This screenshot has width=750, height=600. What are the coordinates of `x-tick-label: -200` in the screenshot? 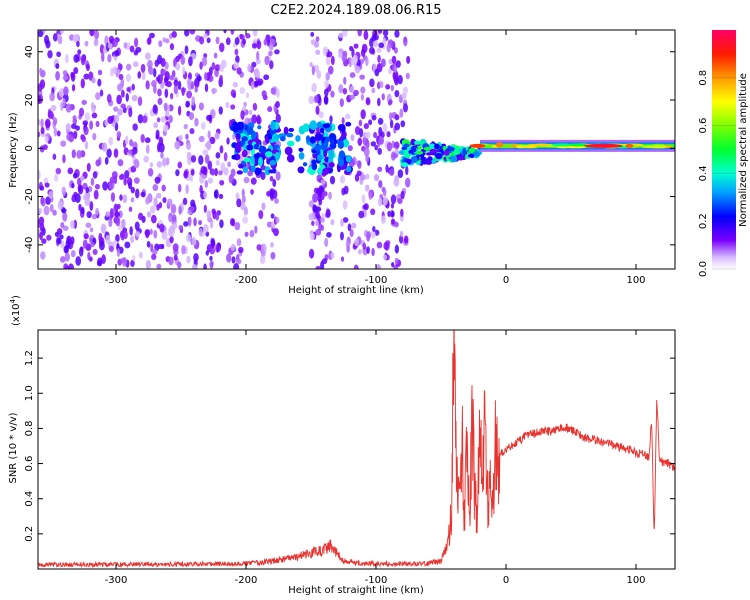 It's located at (246, 580).